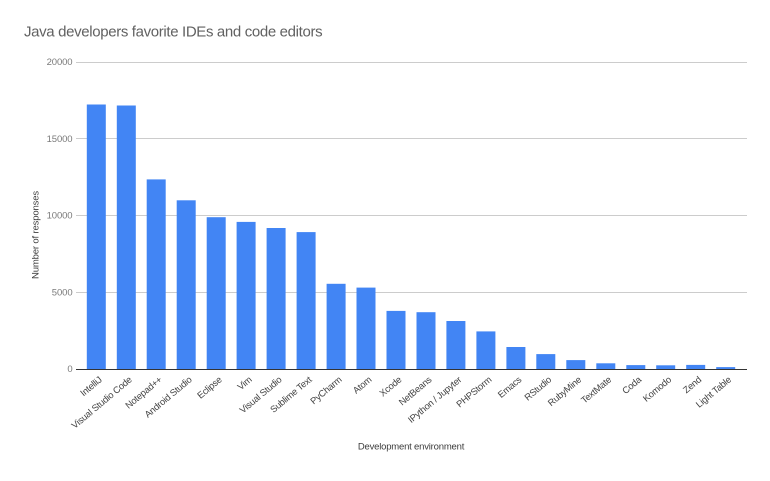 Image resolution: width=770 pixels, height=481 pixels. I want to click on svg-text: 20000, so click(60, 62).